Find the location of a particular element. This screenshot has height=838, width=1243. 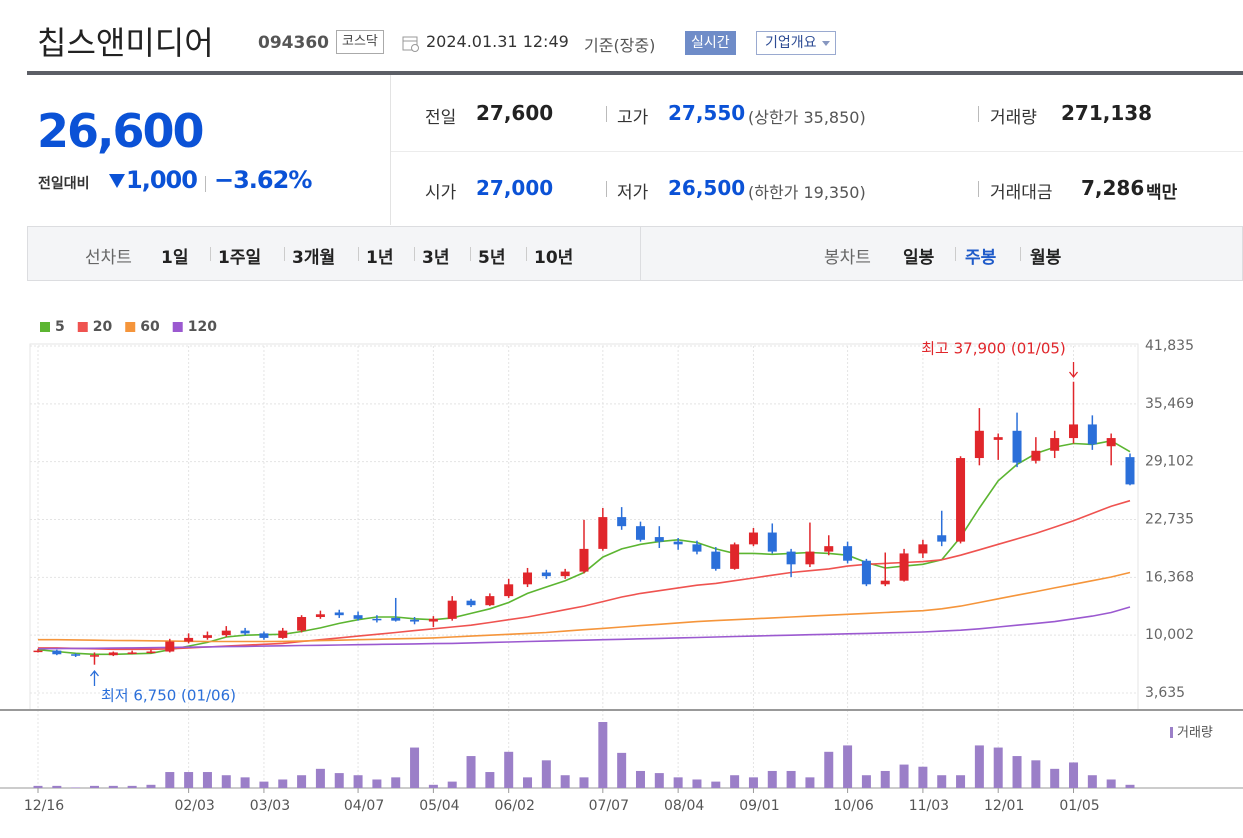

company-button: 기업개요 is located at coordinates (796, 43).